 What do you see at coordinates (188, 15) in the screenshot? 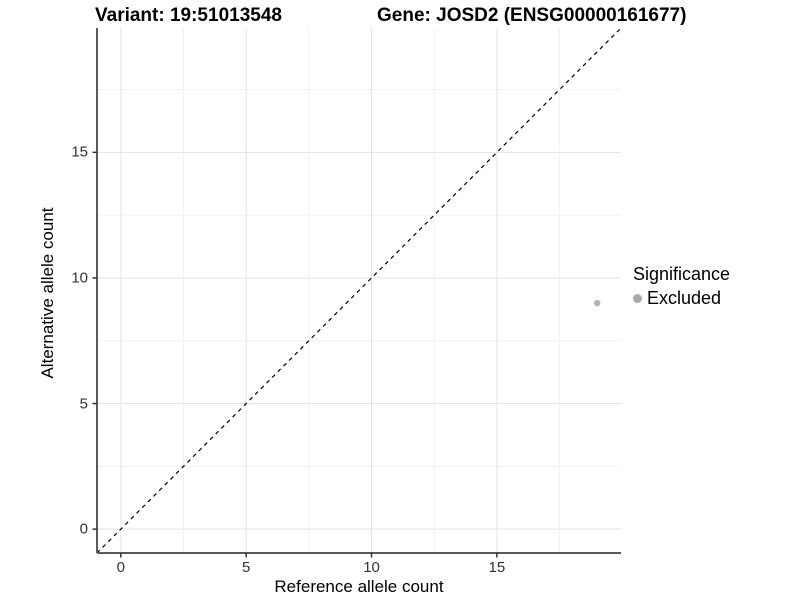
I see `variant-title: Variant: 19:51013548` at bounding box center [188, 15].